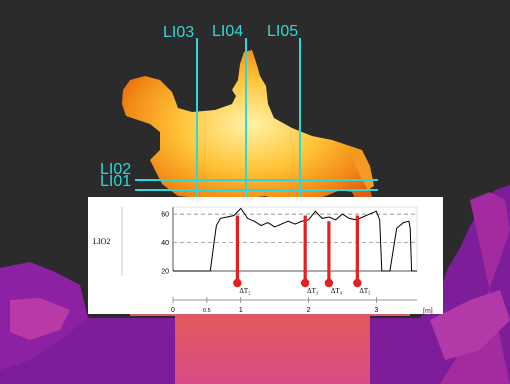  What do you see at coordinates (309, 310) in the screenshot?
I see `chart-x-tick-label: 2` at bounding box center [309, 310].